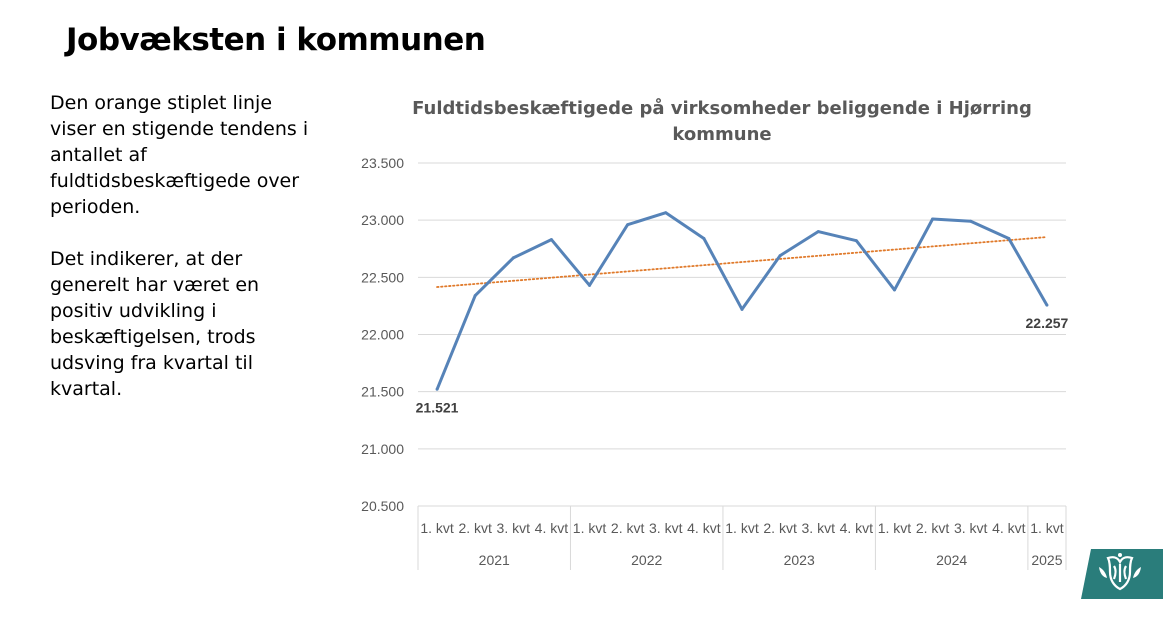  What do you see at coordinates (742, 262) in the screenshot?
I see `trendline` at bounding box center [742, 262].